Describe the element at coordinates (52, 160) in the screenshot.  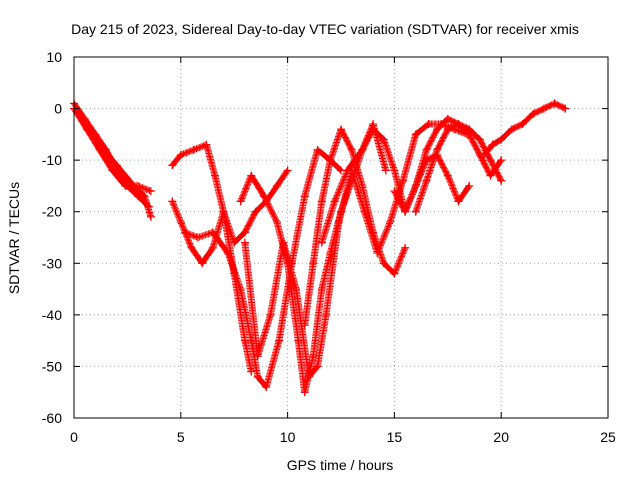
I see `y-tick-label: -10` at that location.